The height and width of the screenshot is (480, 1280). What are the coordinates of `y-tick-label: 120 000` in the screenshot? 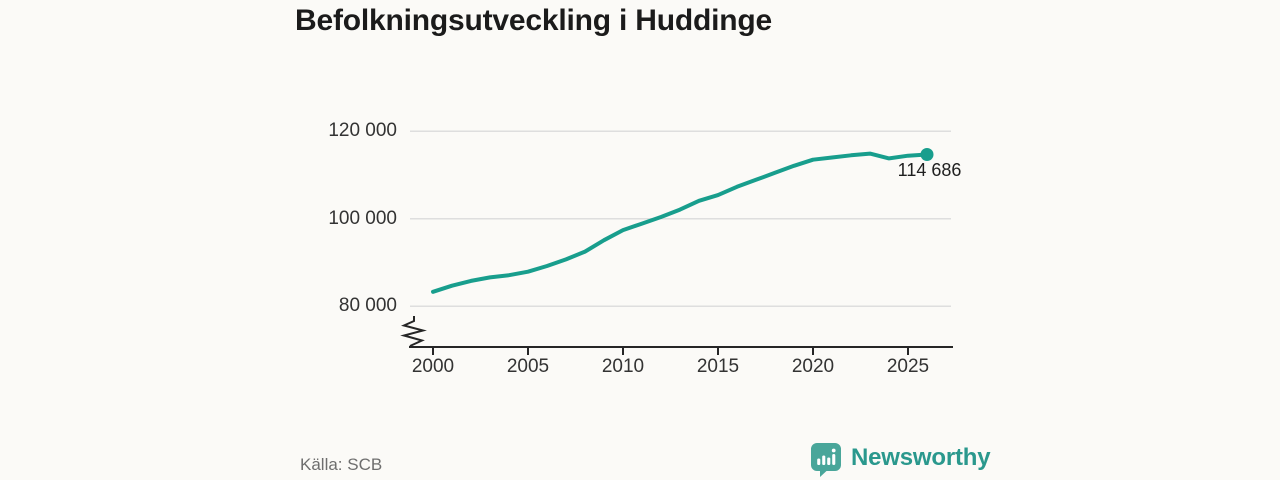 It's located at (362, 131).